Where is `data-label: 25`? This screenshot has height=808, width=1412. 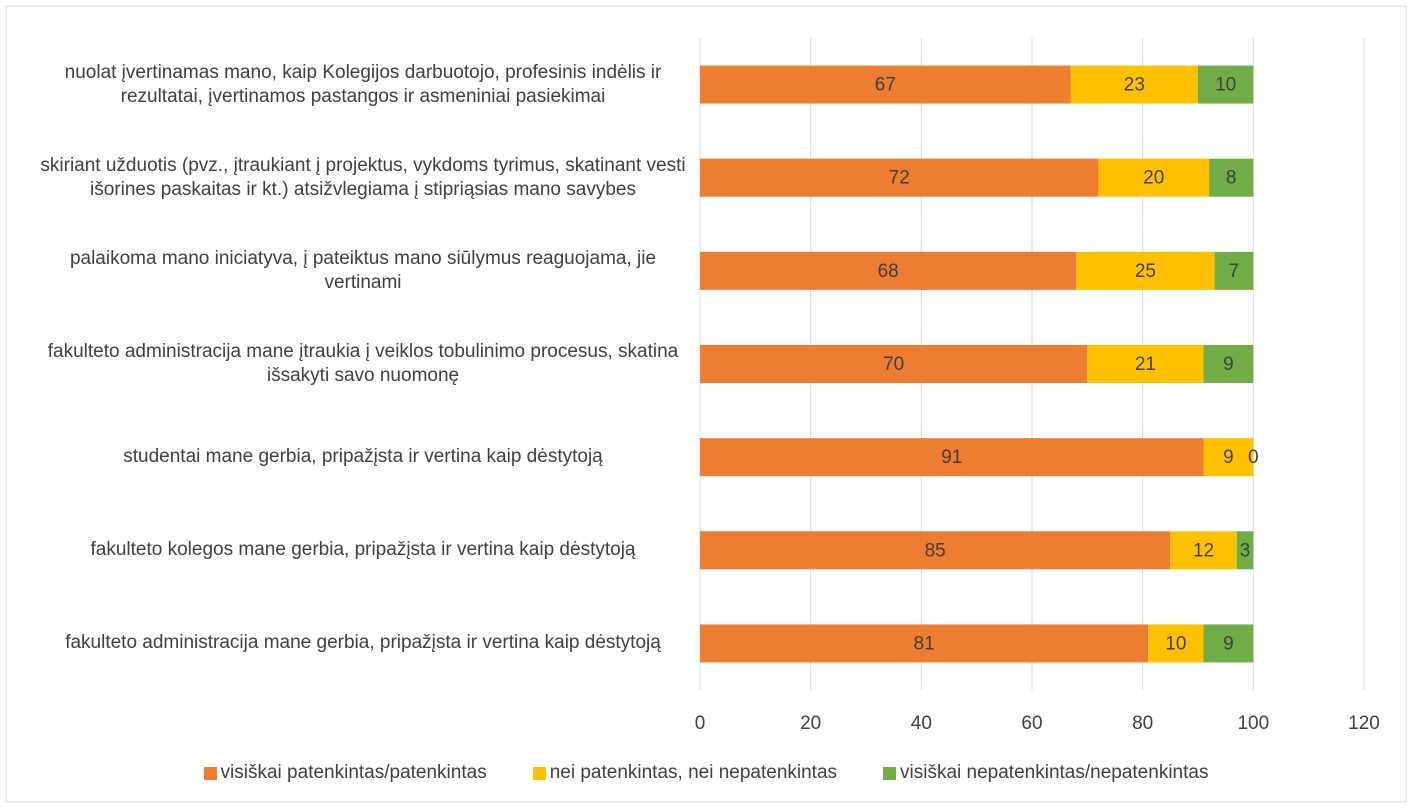 data-label: 25 is located at coordinates (1145, 271).